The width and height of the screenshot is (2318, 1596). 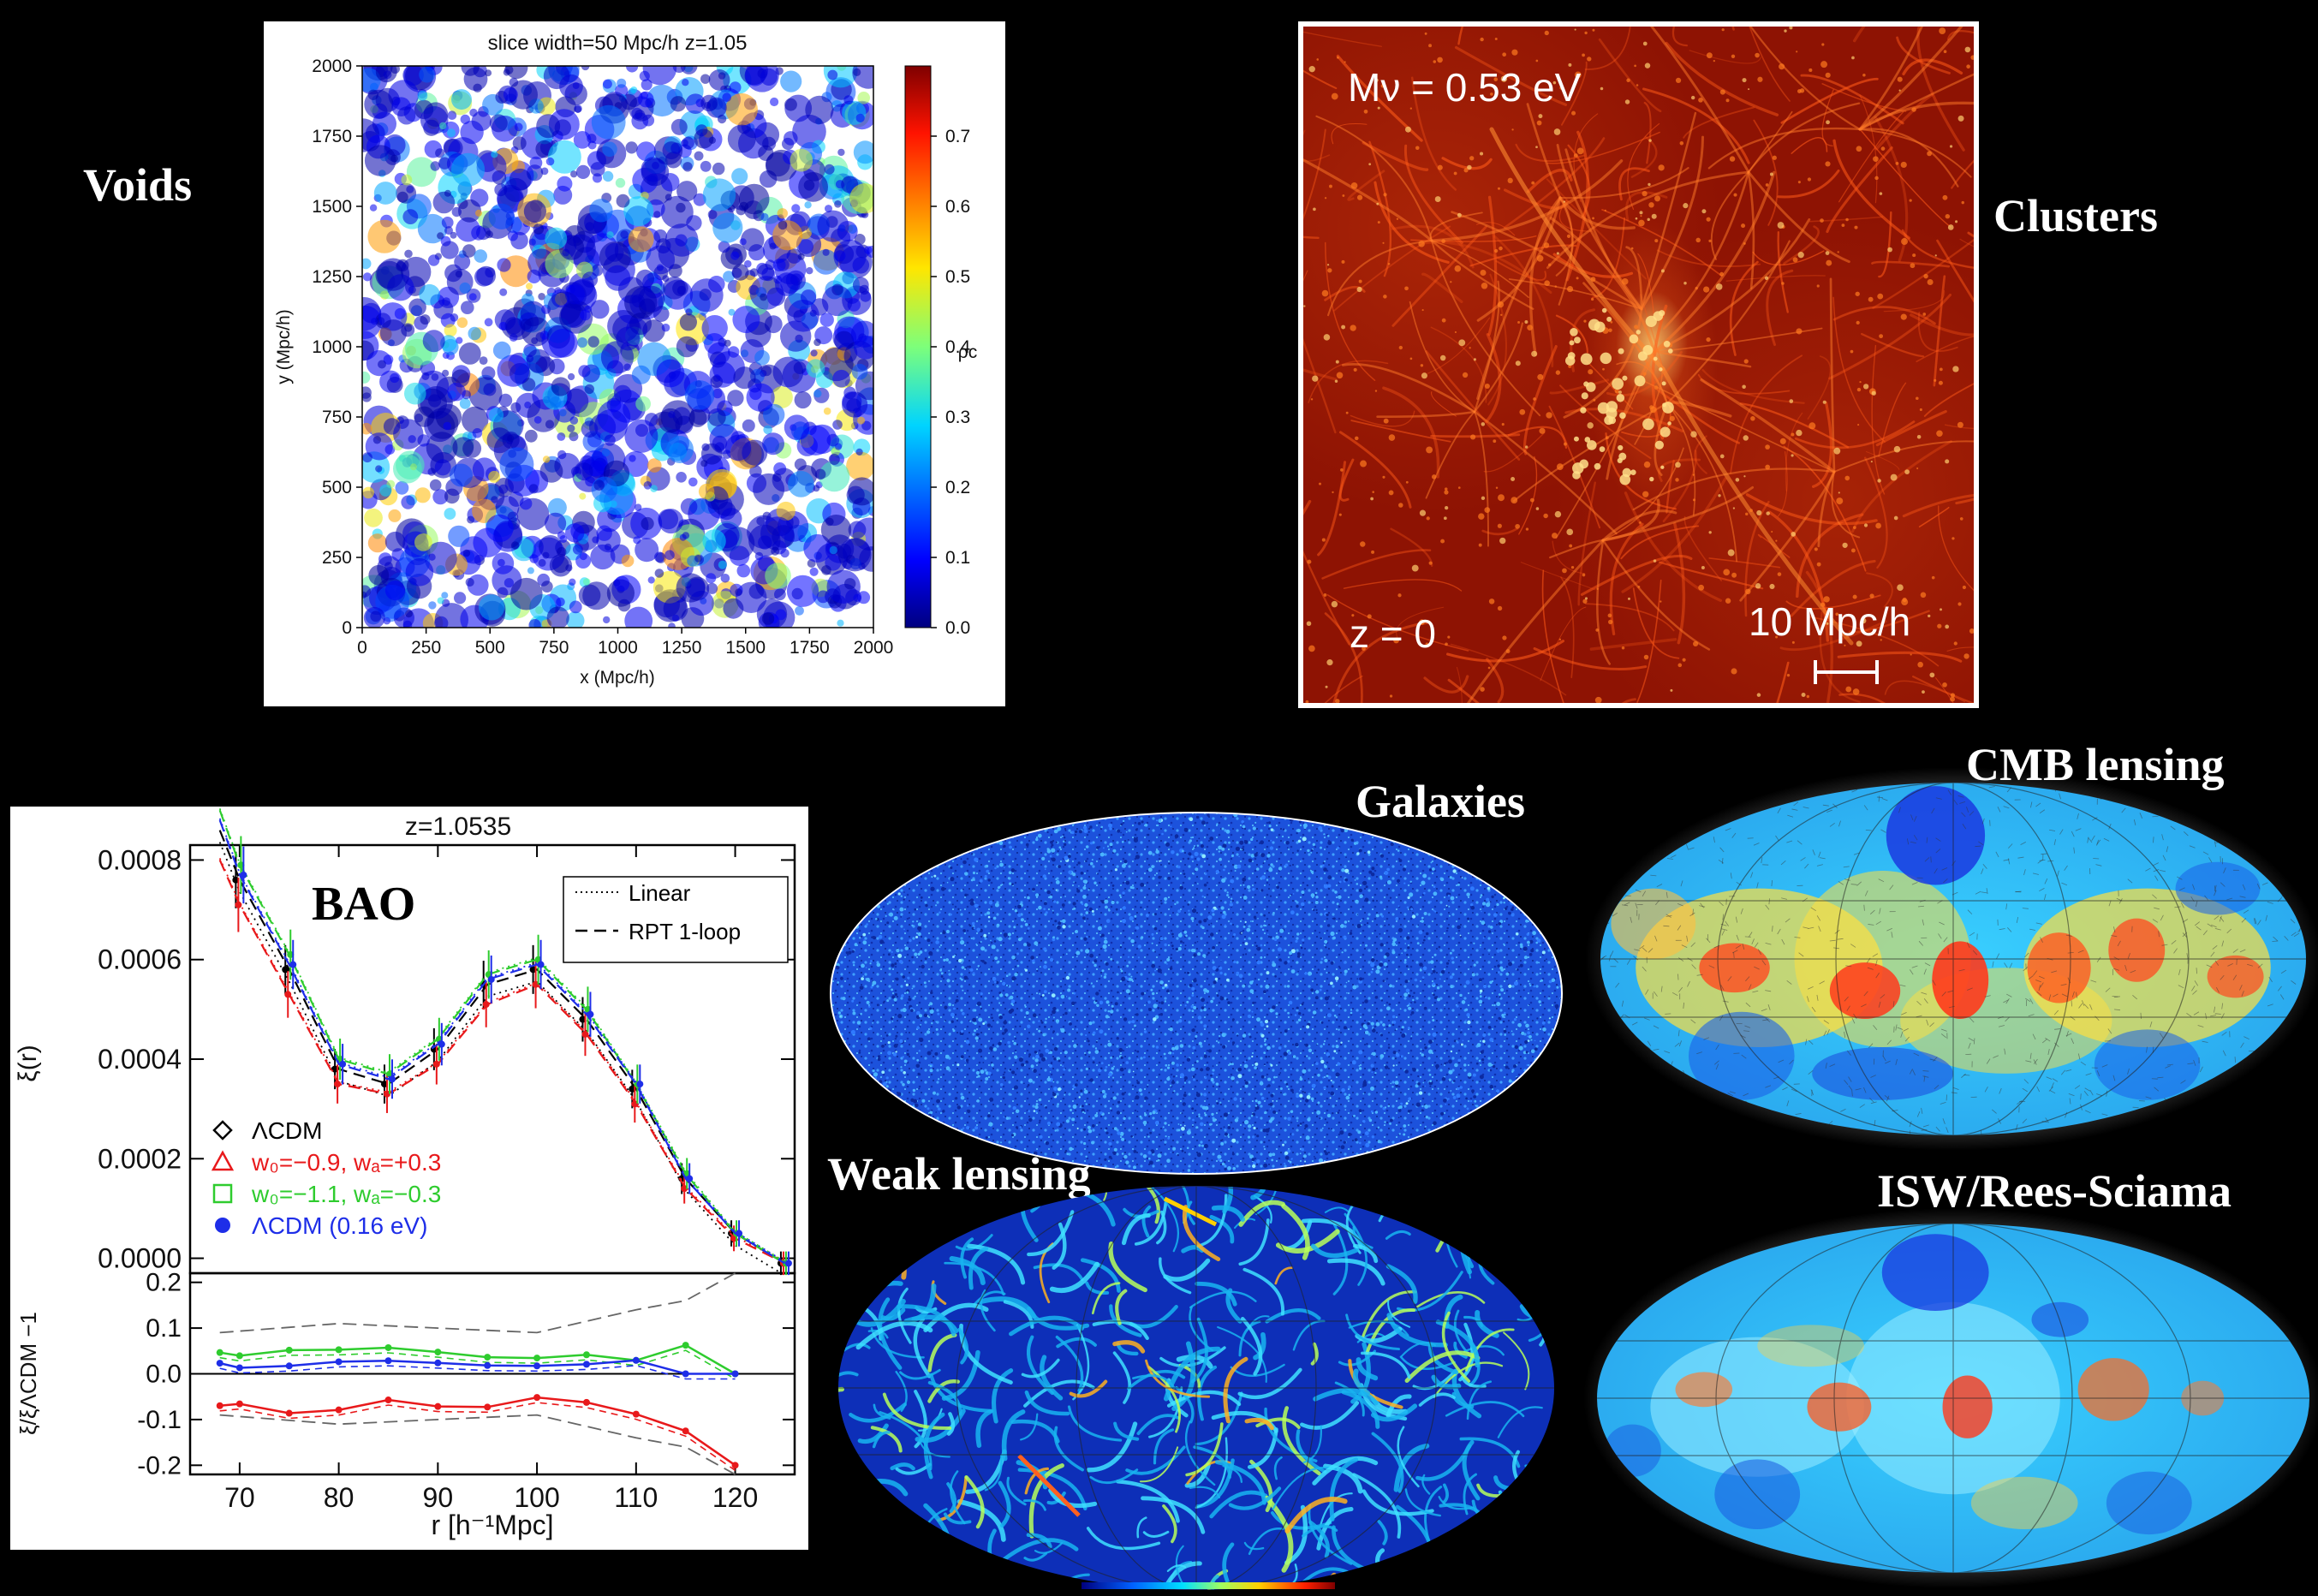 What do you see at coordinates (240, 1497) in the screenshot?
I see `bao-xtick-label: 70` at bounding box center [240, 1497].